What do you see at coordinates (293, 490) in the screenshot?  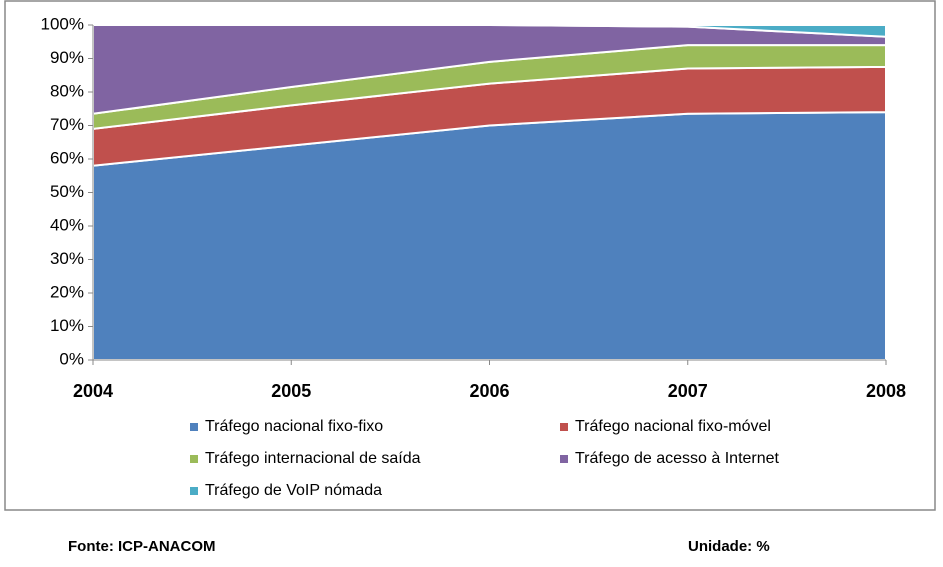 I see `legend-label: Tráfego de VoIP nómada` at bounding box center [293, 490].